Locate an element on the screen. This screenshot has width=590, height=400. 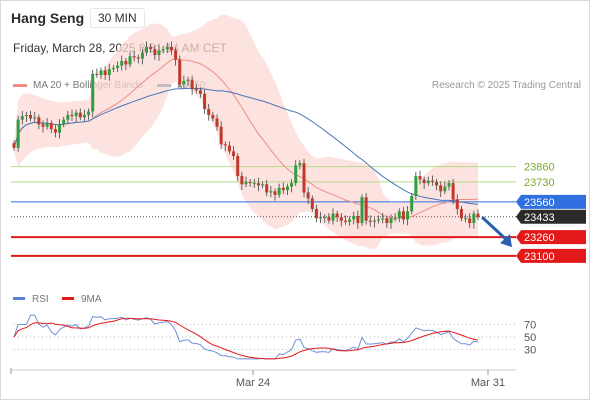
x-axis: Mar 24 Mar 31 is located at coordinates (263, 378).